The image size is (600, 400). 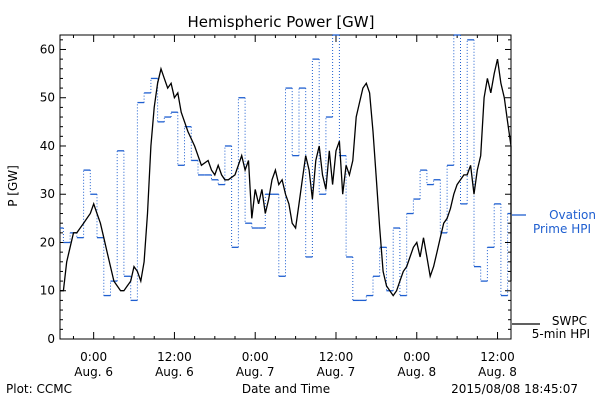 I want to click on y-tick-label: 40, so click(x=47, y=146).